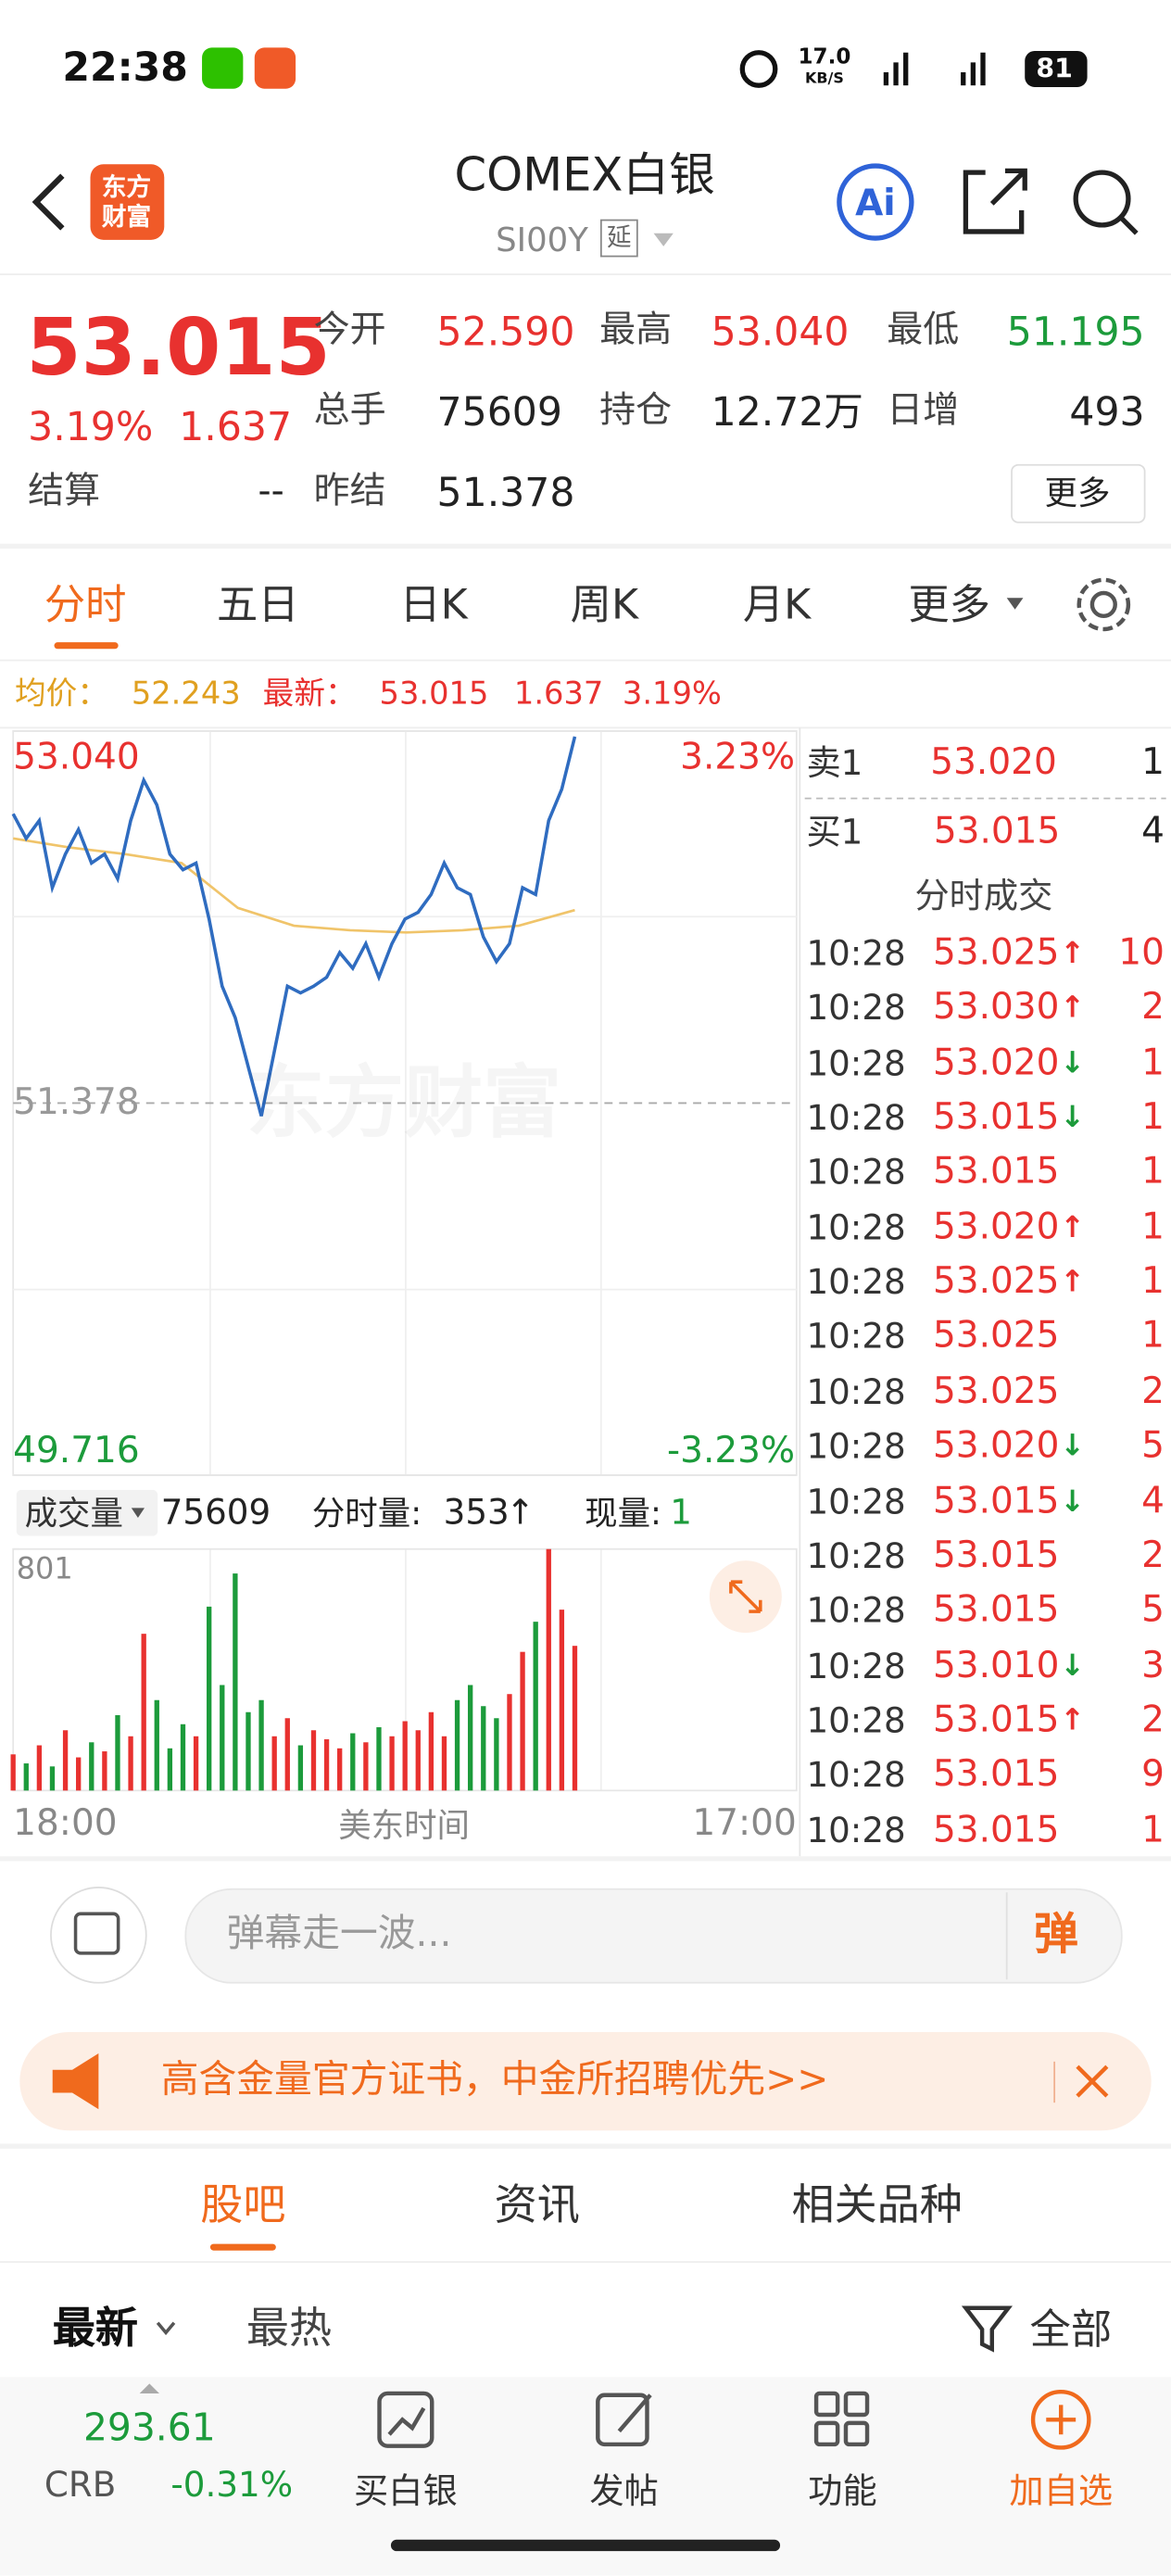 The width and height of the screenshot is (1171, 2576). What do you see at coordinates (290, 2330) in the screenshot?
I see `filter-option: 最热` at bounding box center [290, 2330].